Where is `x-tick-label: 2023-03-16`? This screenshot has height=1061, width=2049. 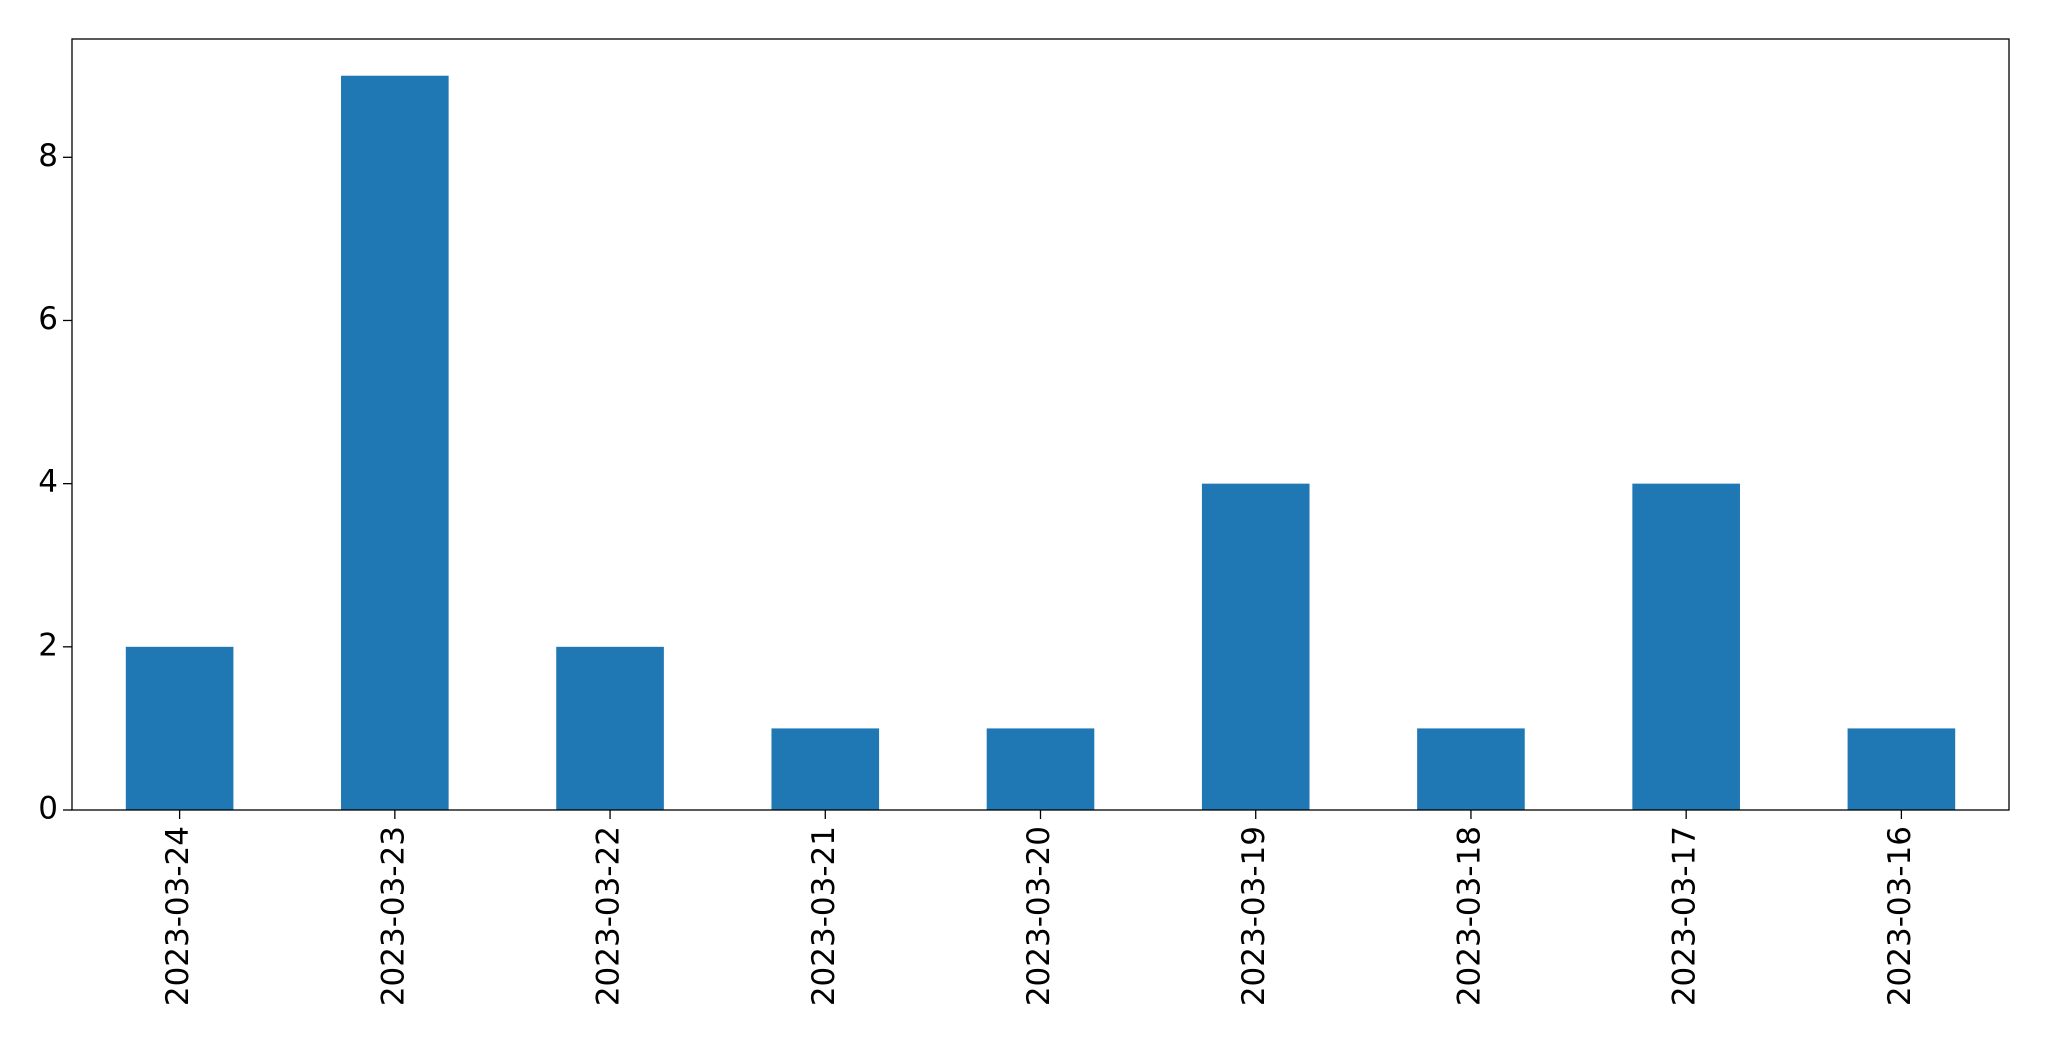
x-tick-label: 2023-03-16 is located at coordinates (1900, 916).